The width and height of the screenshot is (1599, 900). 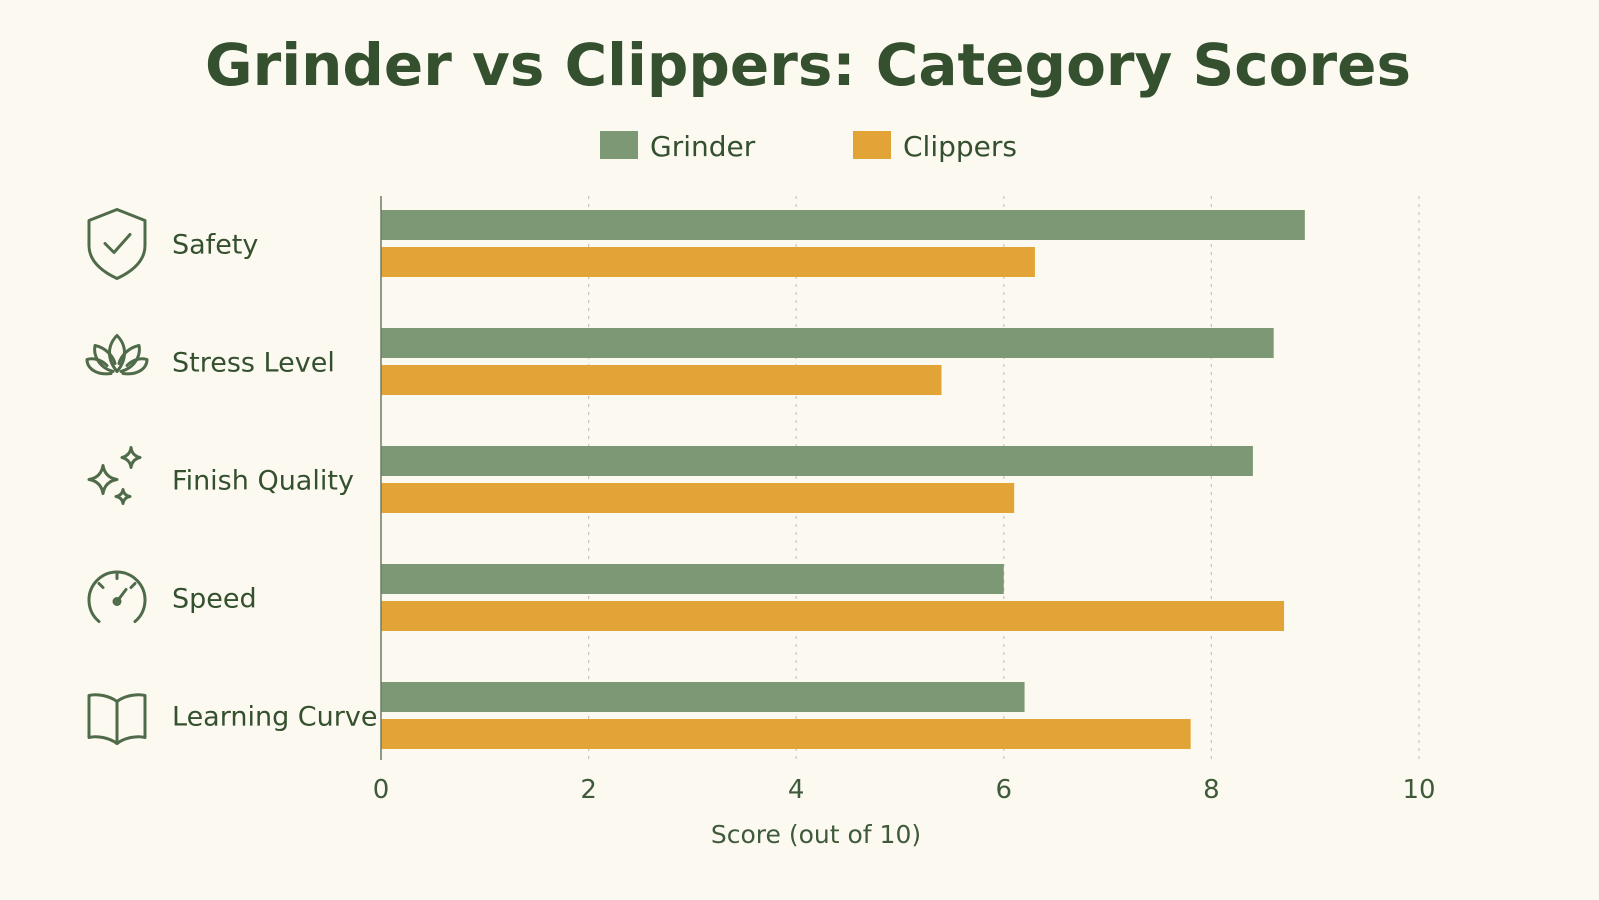 What do you see at coordinates (117, 596) in the screenshot?
I see `speedometer-icon` at bounding box center [117, 596].